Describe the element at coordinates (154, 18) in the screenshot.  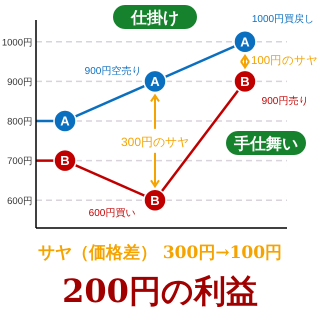
I see `annotation: 仕掛け` at that location.